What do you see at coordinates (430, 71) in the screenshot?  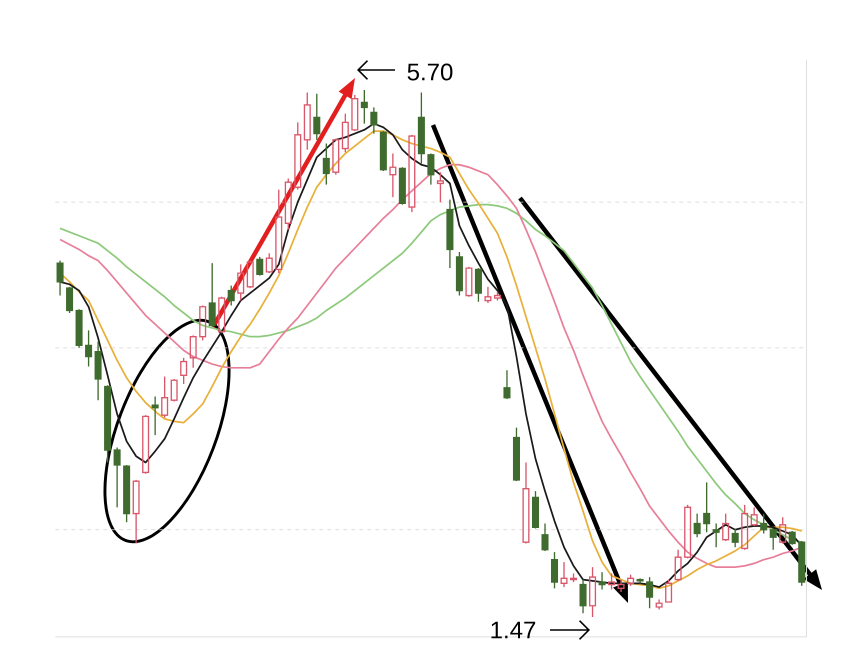 I see `annotation: 5.70` at bounding box center [430, 71].